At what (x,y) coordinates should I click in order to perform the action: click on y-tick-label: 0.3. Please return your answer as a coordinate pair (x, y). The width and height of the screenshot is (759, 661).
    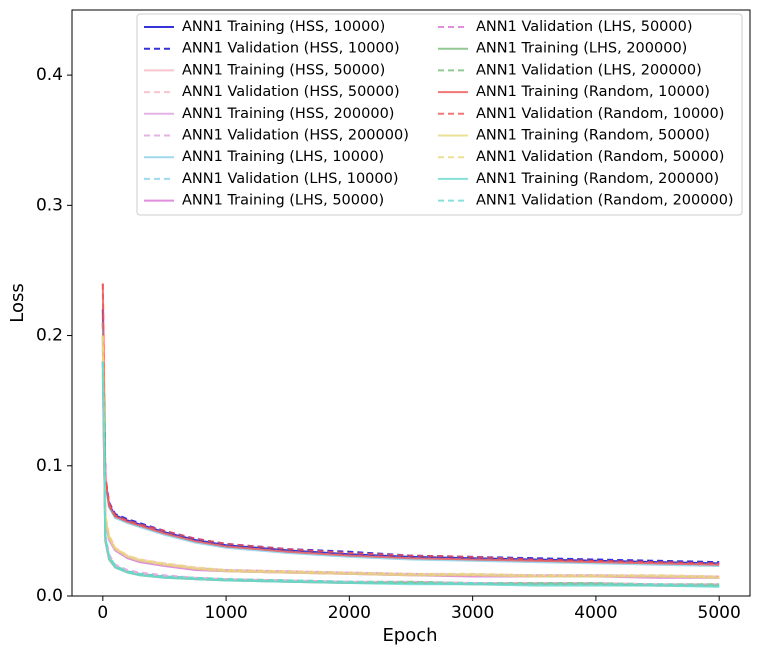
    Looking at the image, I should click on (49, 205).